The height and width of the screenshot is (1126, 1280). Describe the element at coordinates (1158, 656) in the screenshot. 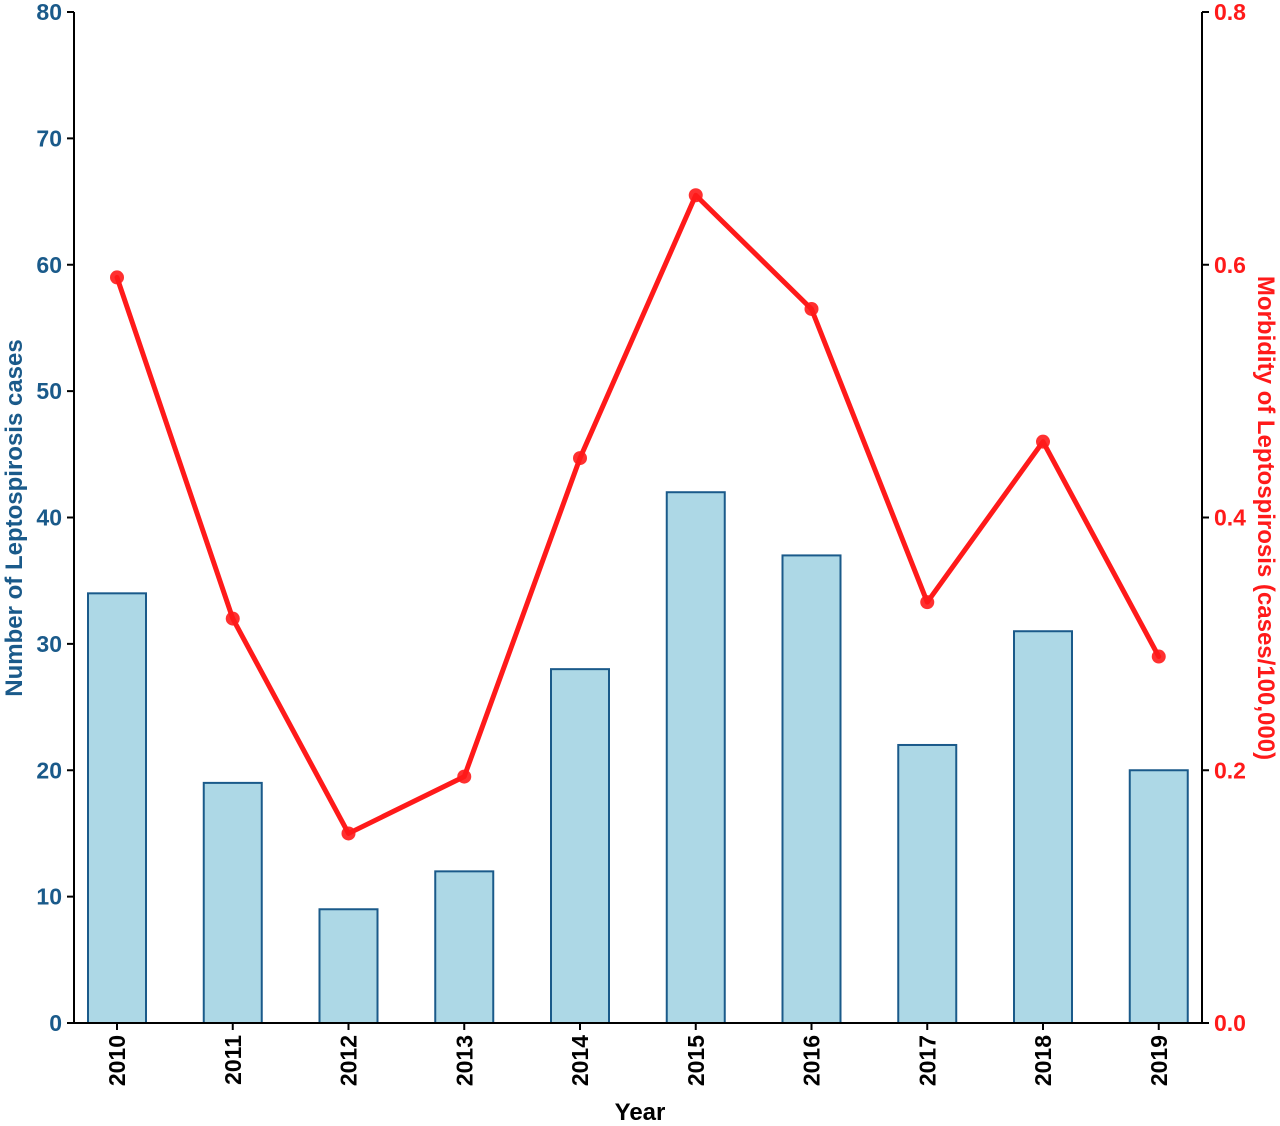

I see `point-2019` at that location.